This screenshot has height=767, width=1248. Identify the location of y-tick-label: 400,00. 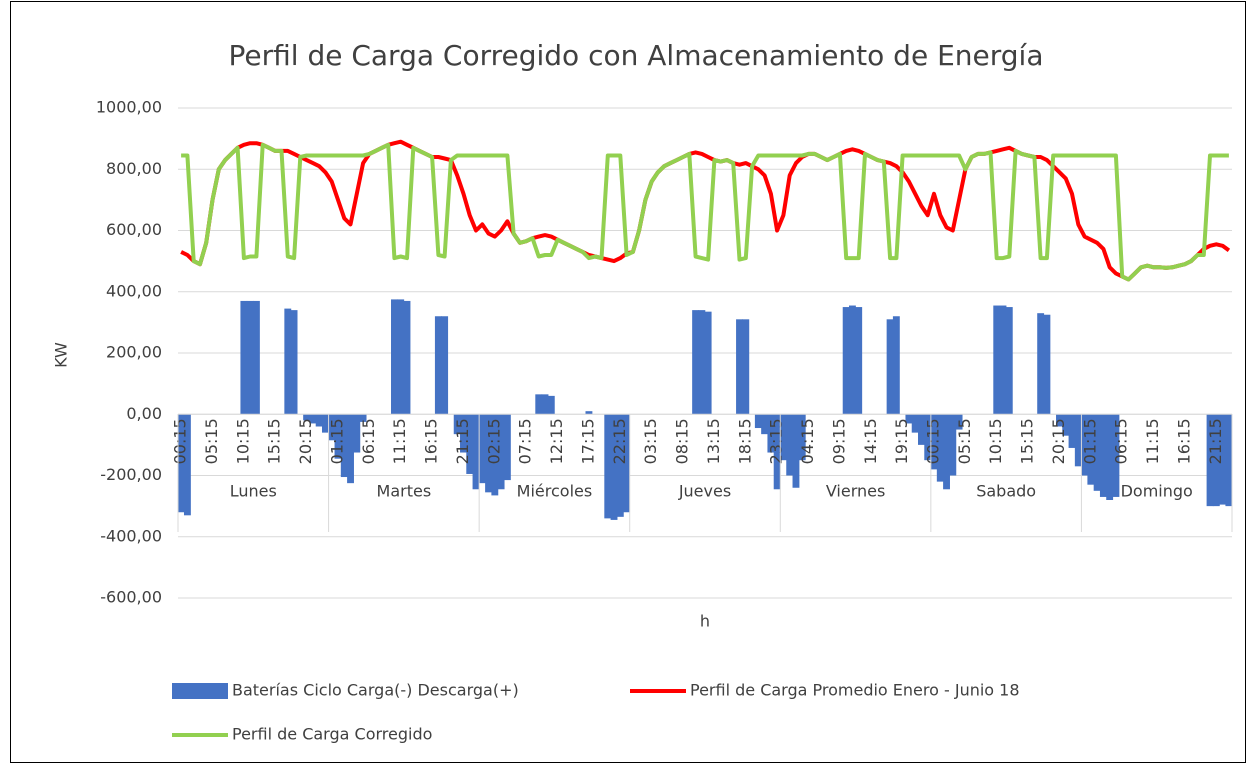
(134, 290).